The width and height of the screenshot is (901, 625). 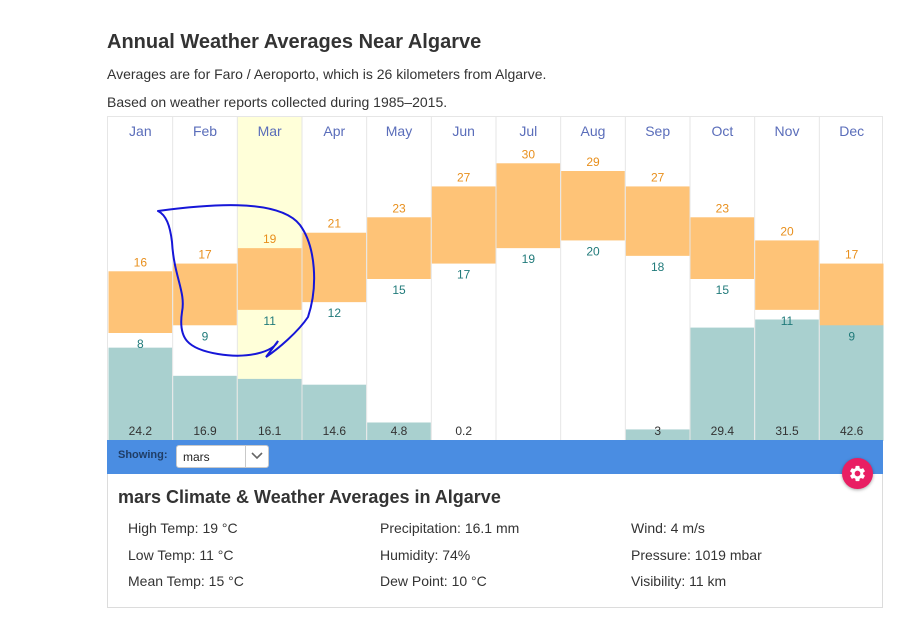 What do you see at coordinates (205, 131) in the screenshot?
I see `month-label: Feb` at bounding box center [205, 131].